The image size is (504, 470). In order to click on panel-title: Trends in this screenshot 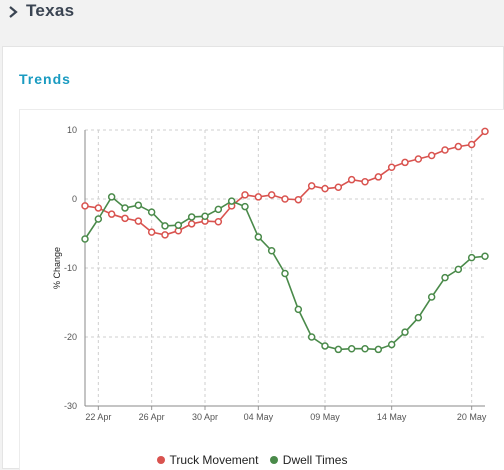, I will do `click(45, 79)`.